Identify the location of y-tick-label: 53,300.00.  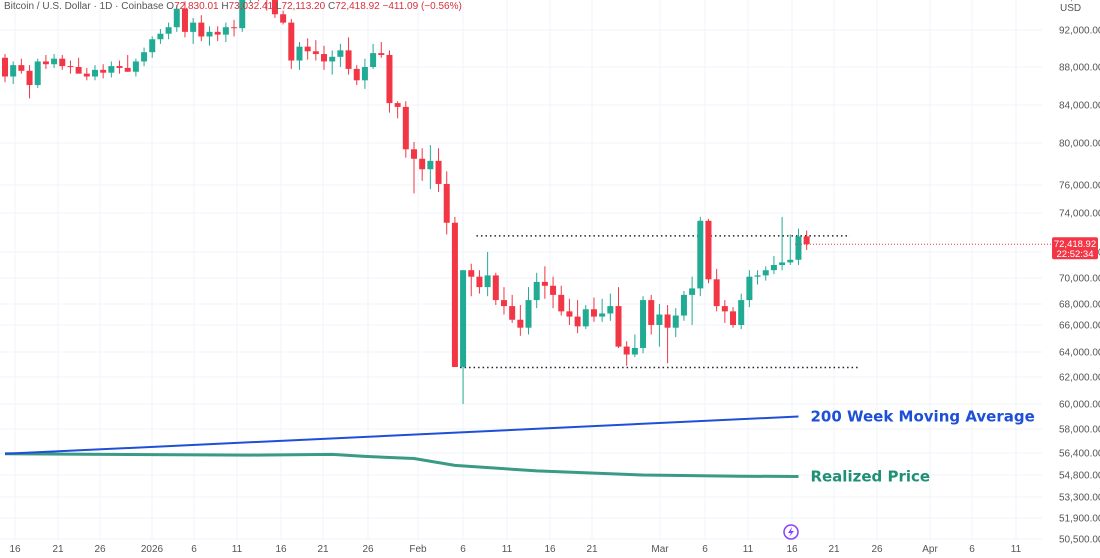
(1079, 498).